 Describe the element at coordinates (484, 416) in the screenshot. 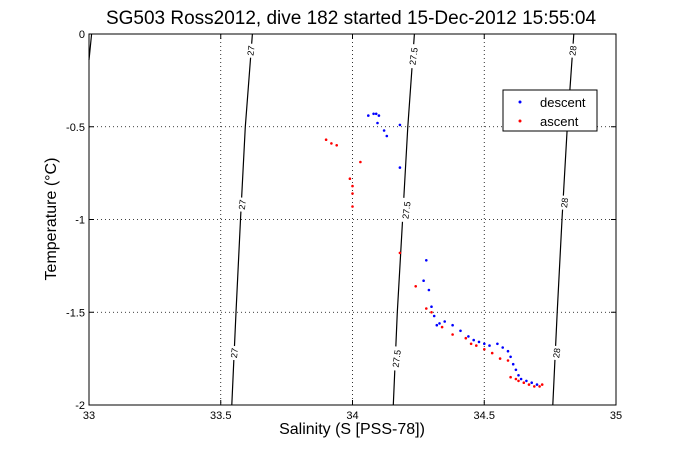

I see `x-tick-label: 34.5` at that location.